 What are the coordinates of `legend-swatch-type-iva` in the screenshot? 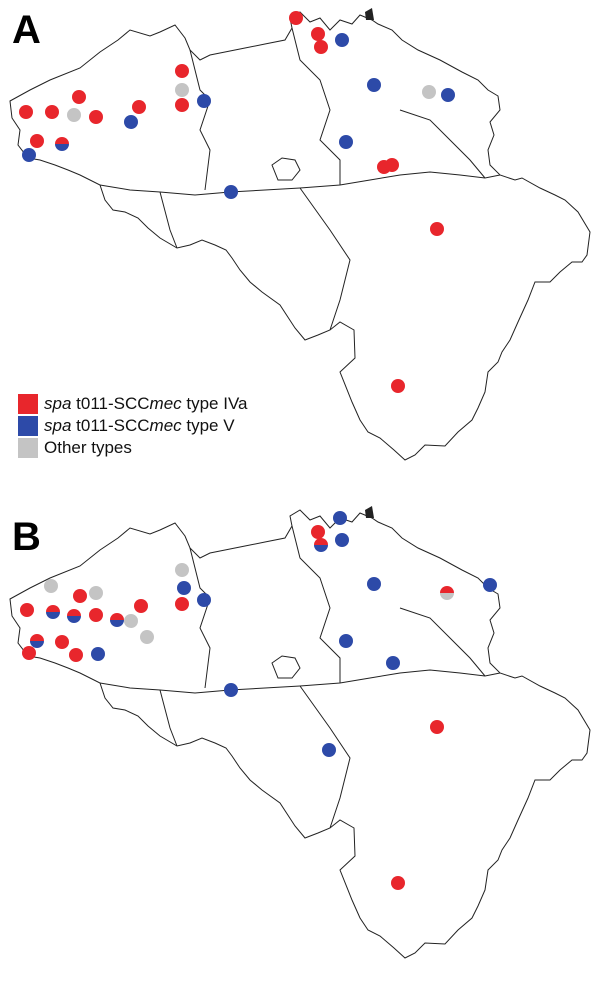 It's located at (28, 404).